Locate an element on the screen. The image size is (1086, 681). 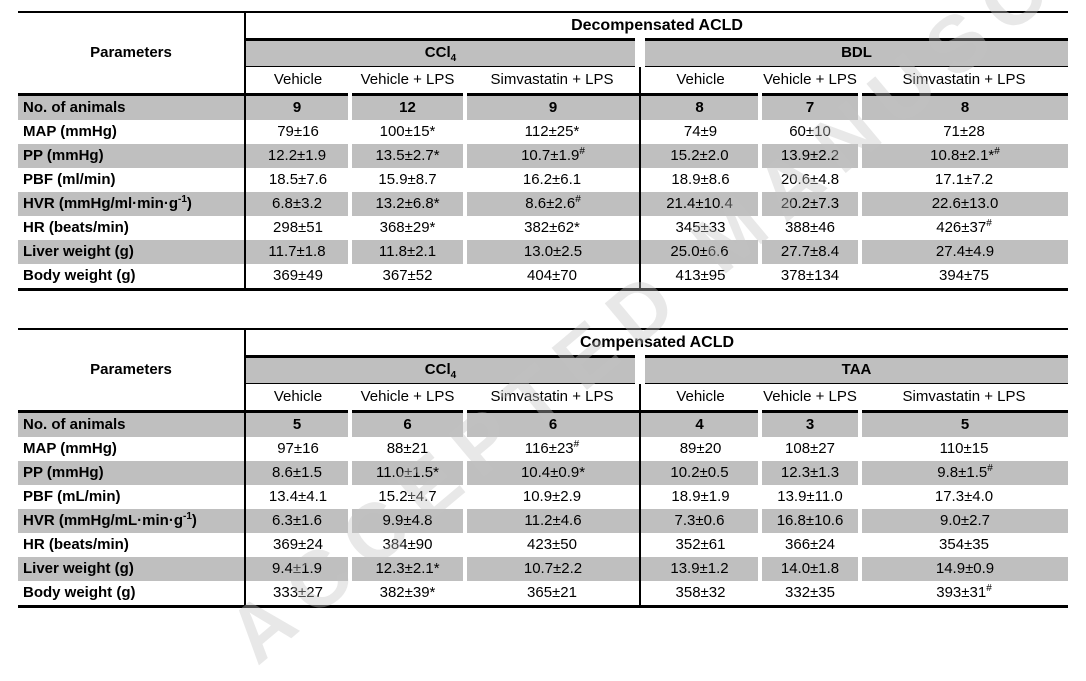
value-cell: 7 is located at coordinates (811, 107).